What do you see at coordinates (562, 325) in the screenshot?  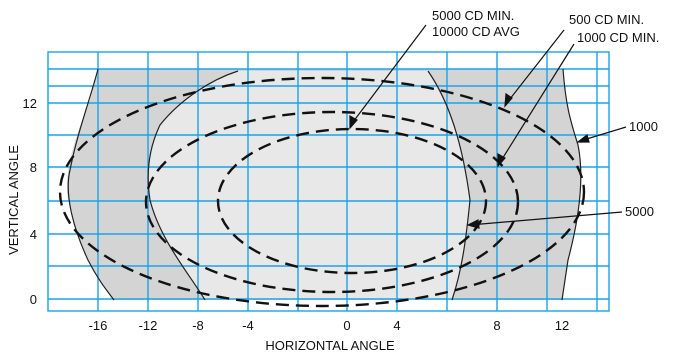 I see `x-tick-label: 12` at bounding box center [562, 325].